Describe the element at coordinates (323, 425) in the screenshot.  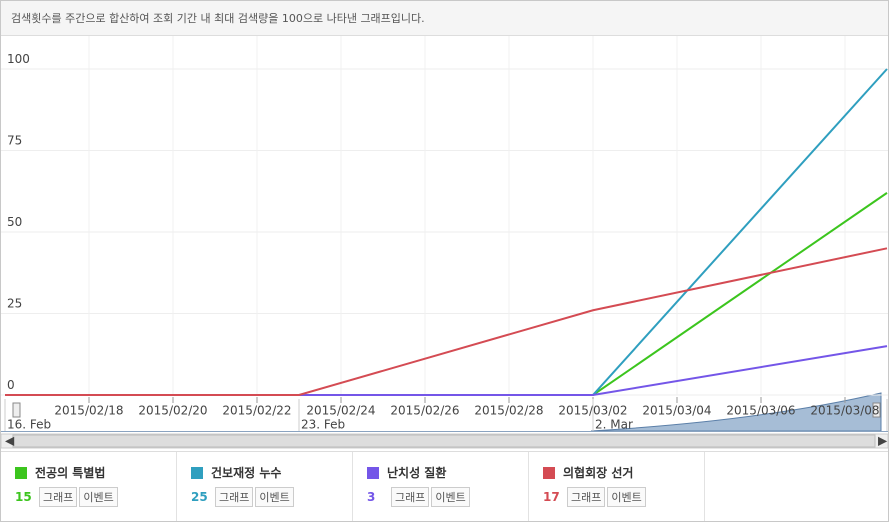
I see `navigator-label: 23. Feb` at that location.